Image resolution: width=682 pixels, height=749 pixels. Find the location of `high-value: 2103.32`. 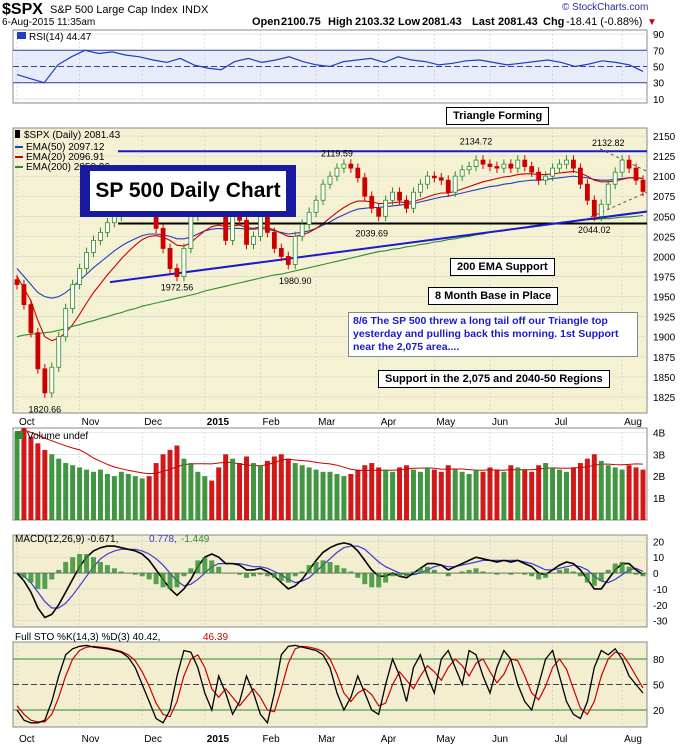

high-value: 2103.32 is located at coordinates (375, 22).